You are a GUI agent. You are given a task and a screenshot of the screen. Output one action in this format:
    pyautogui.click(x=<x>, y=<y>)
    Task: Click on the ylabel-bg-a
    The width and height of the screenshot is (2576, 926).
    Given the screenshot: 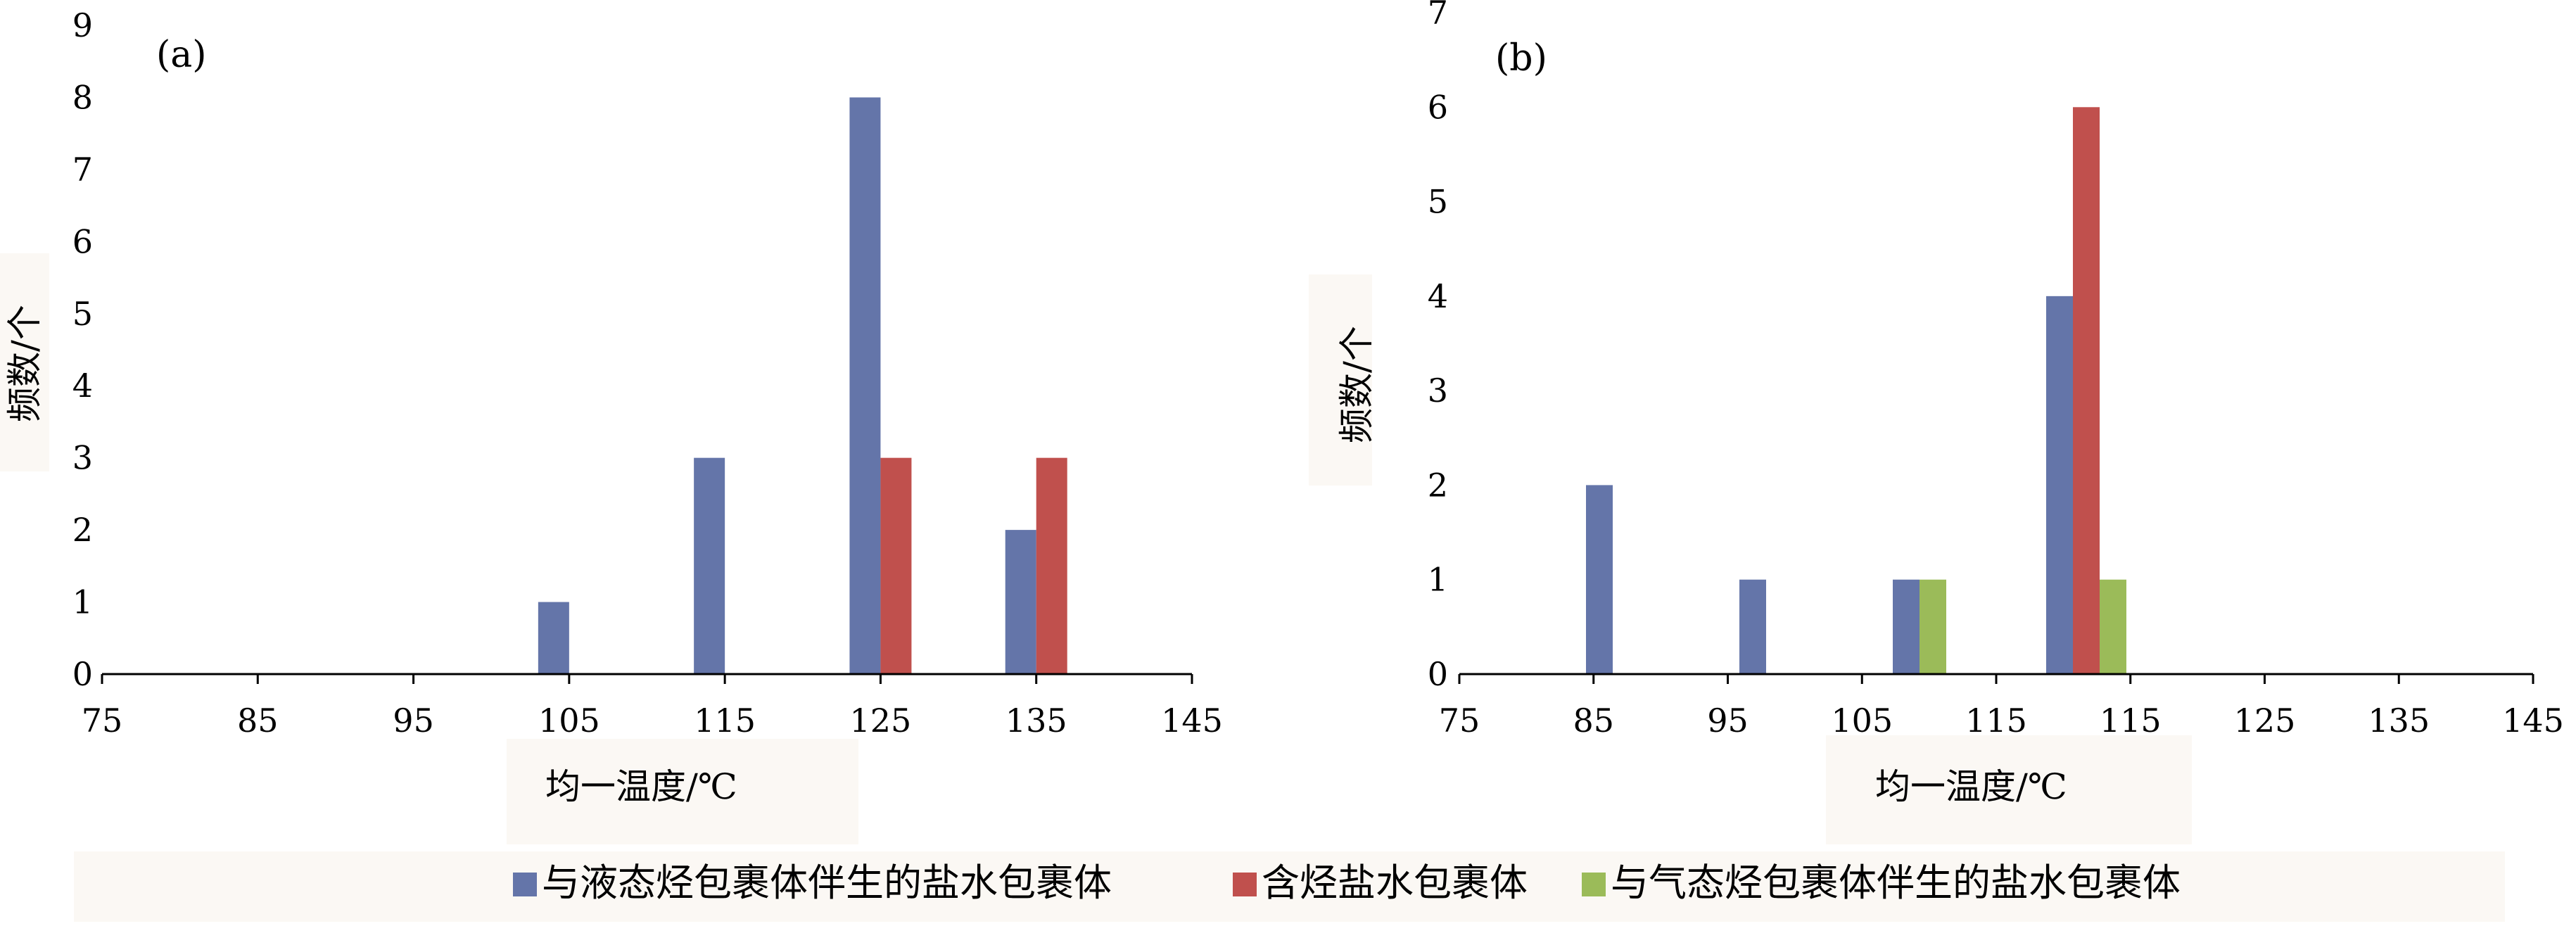 What is the action you would take?
    pyautogui.click(x=24, y=362)
    